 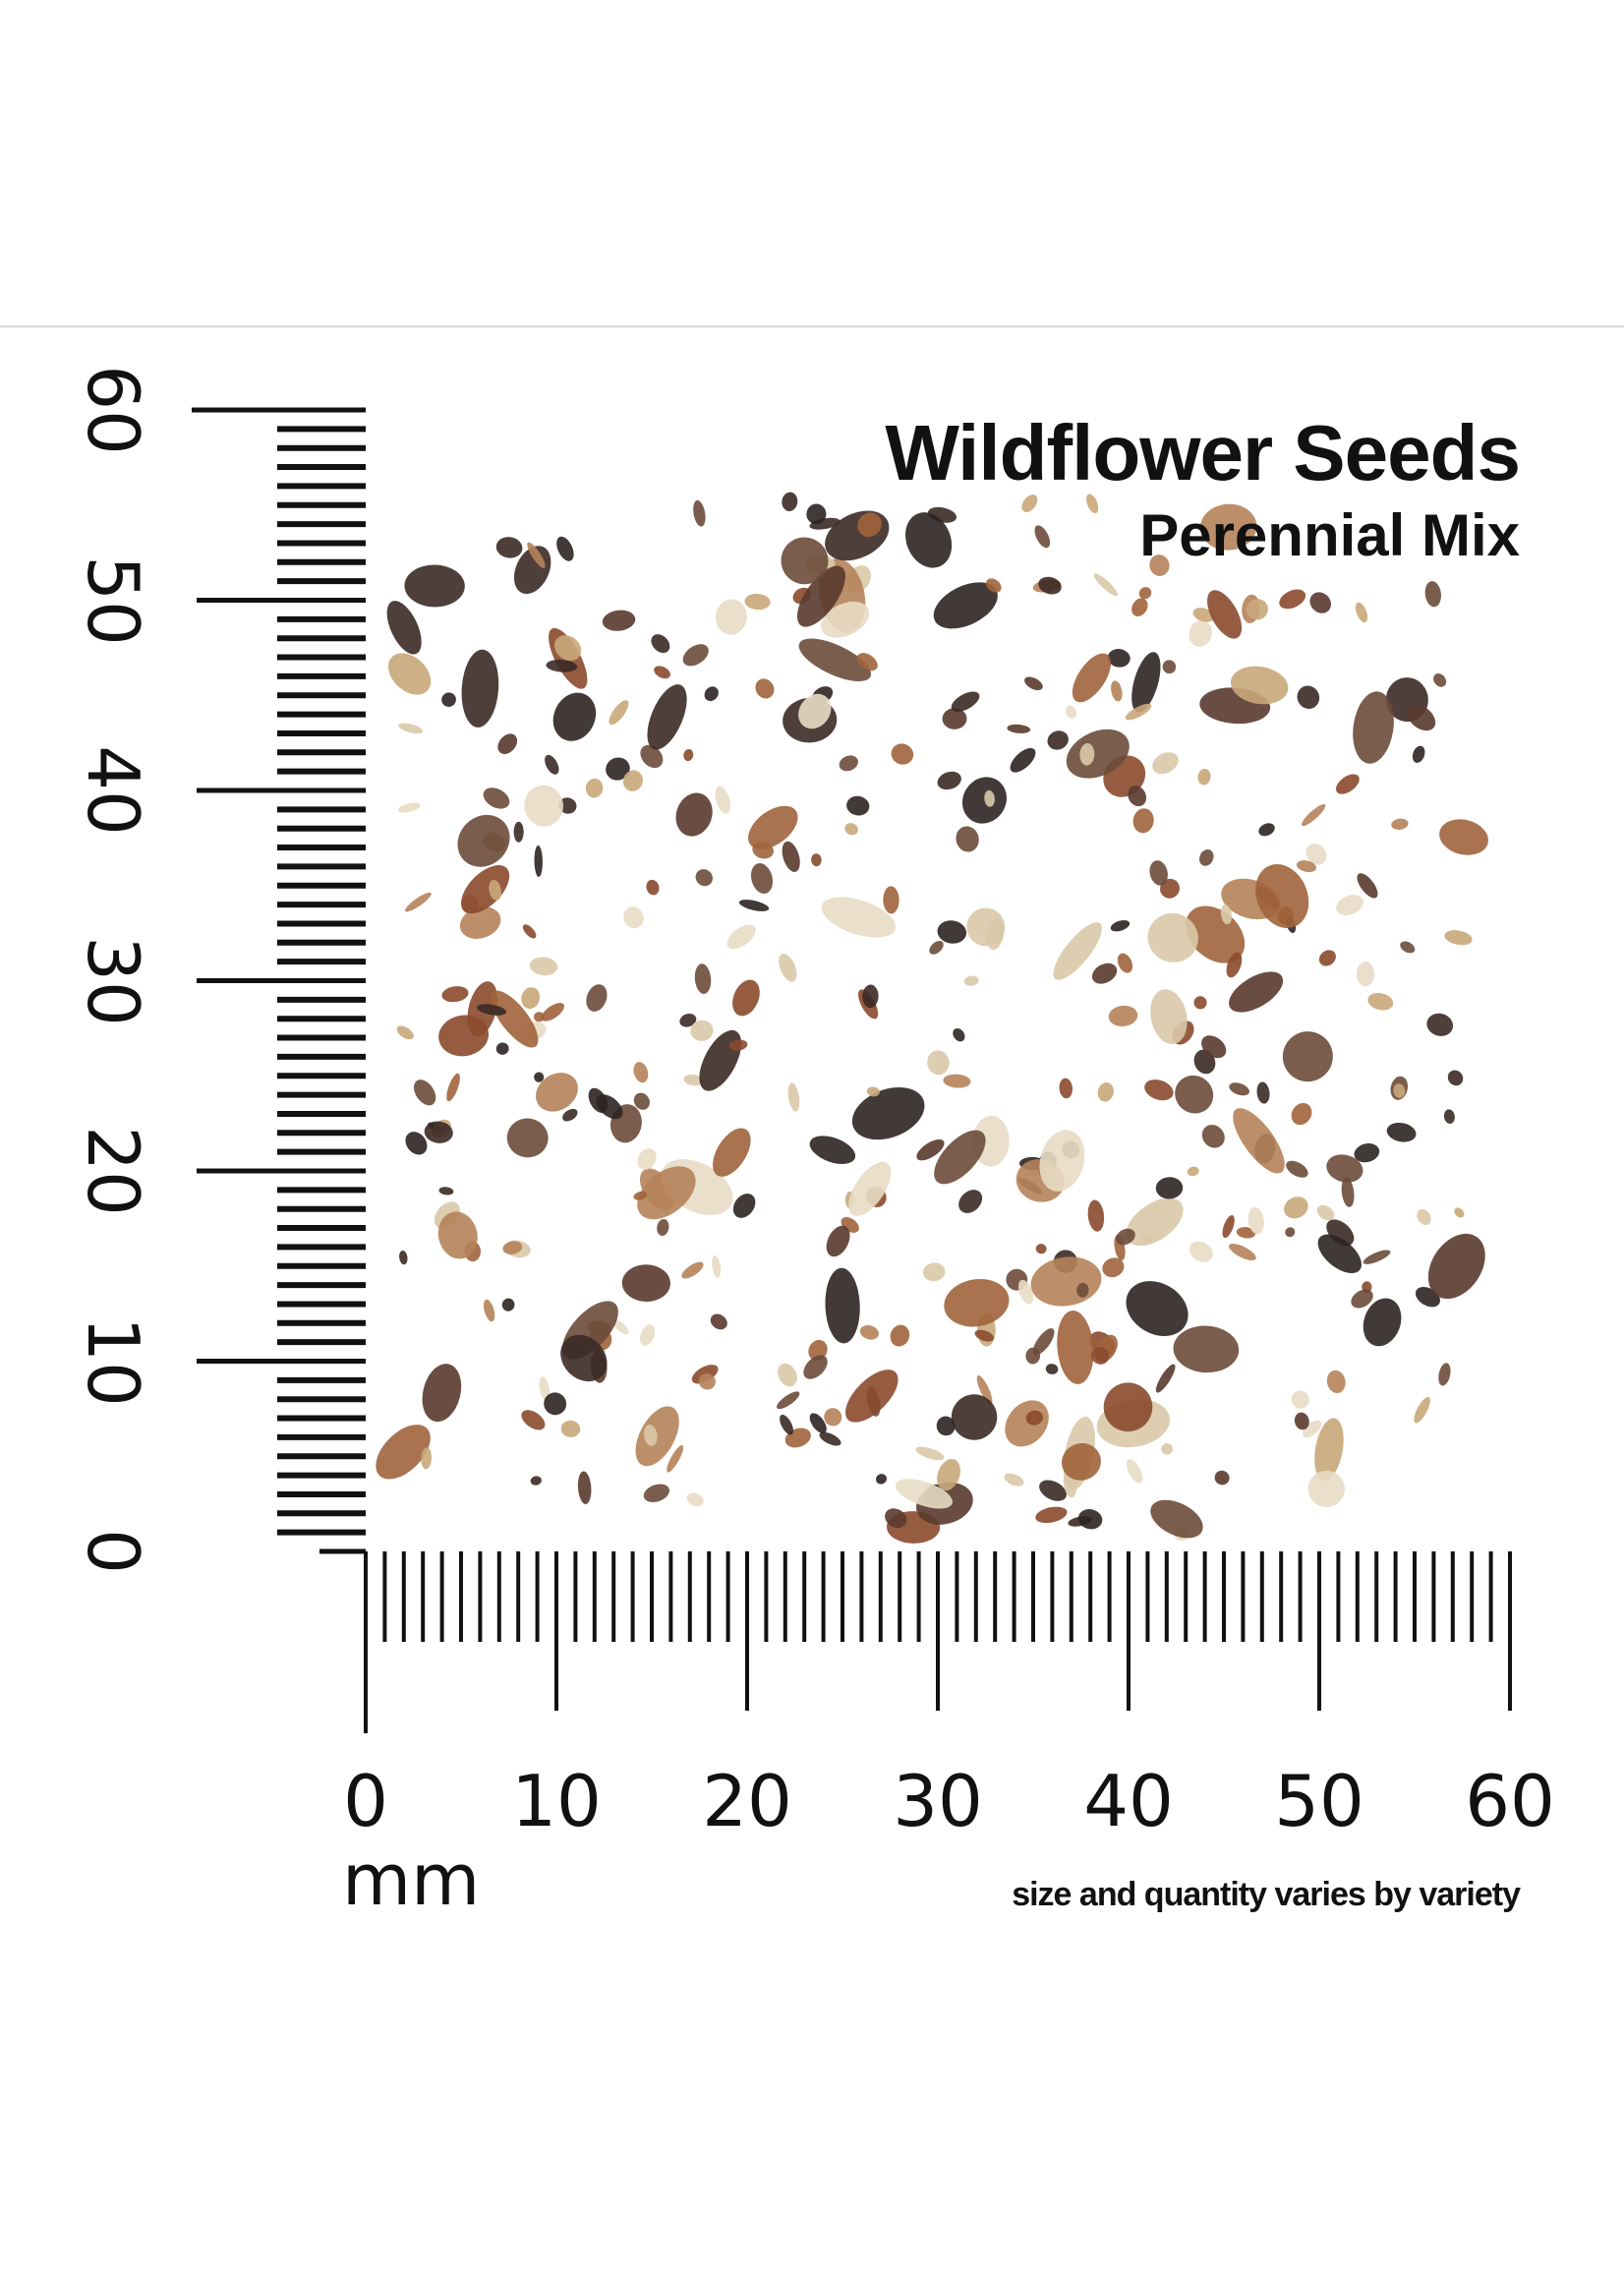 I want to click on top-divider, so click(x=812, y=326).